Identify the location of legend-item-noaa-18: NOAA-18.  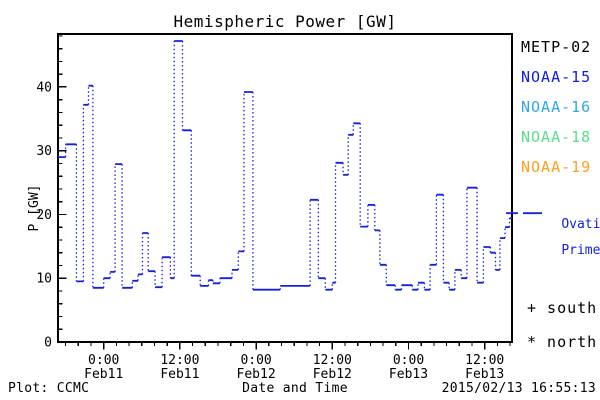
(556, 137).